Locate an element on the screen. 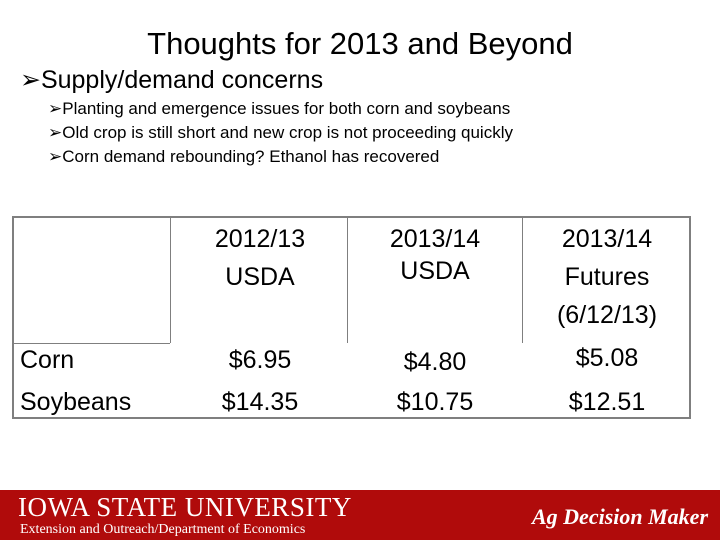  column-header-line: (6/12/13) is located at coordinates (607, 315).